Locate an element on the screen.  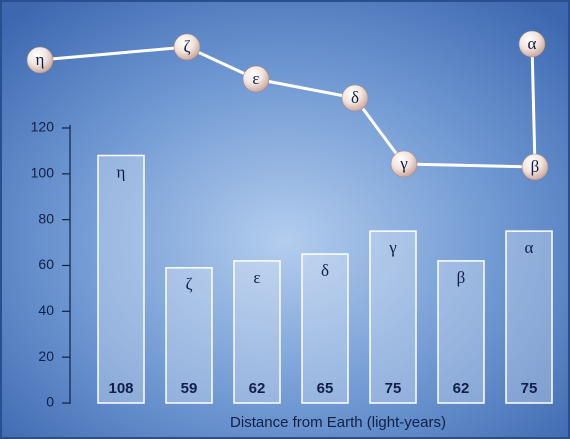
bar-category-label: γ is located at coordinates (392, 247).